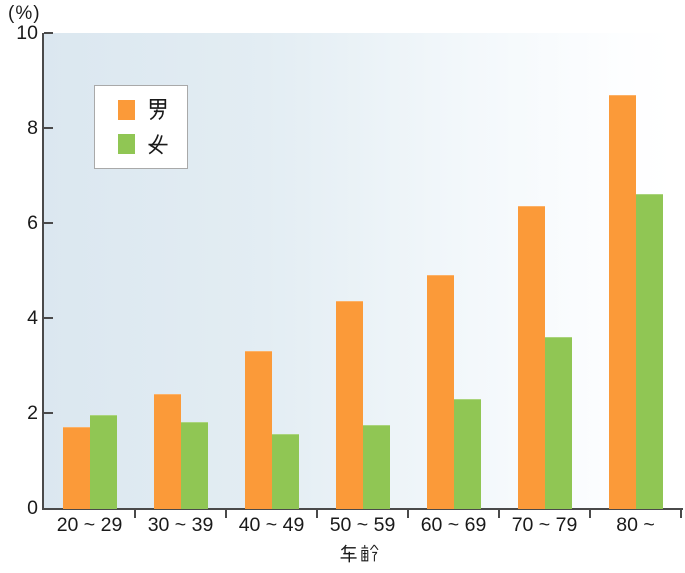  I want to click on y-tick-label-6: 6, so click(32, 223).